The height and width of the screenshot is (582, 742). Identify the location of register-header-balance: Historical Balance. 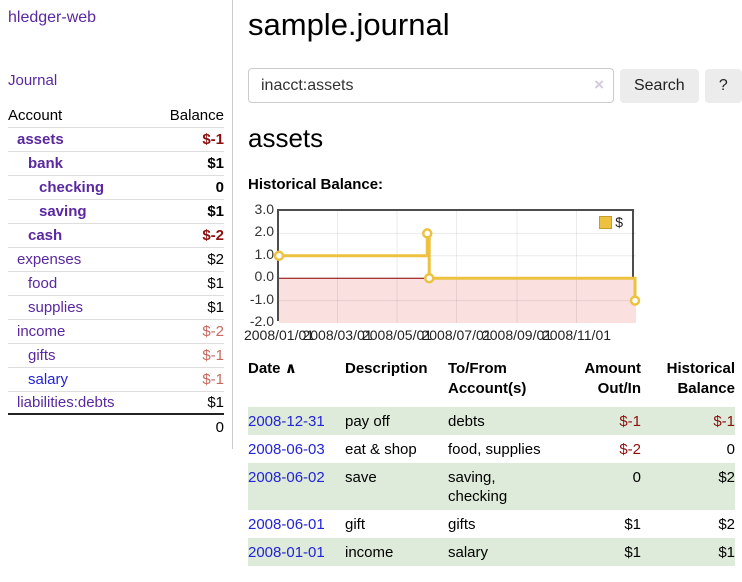
(700, 378).